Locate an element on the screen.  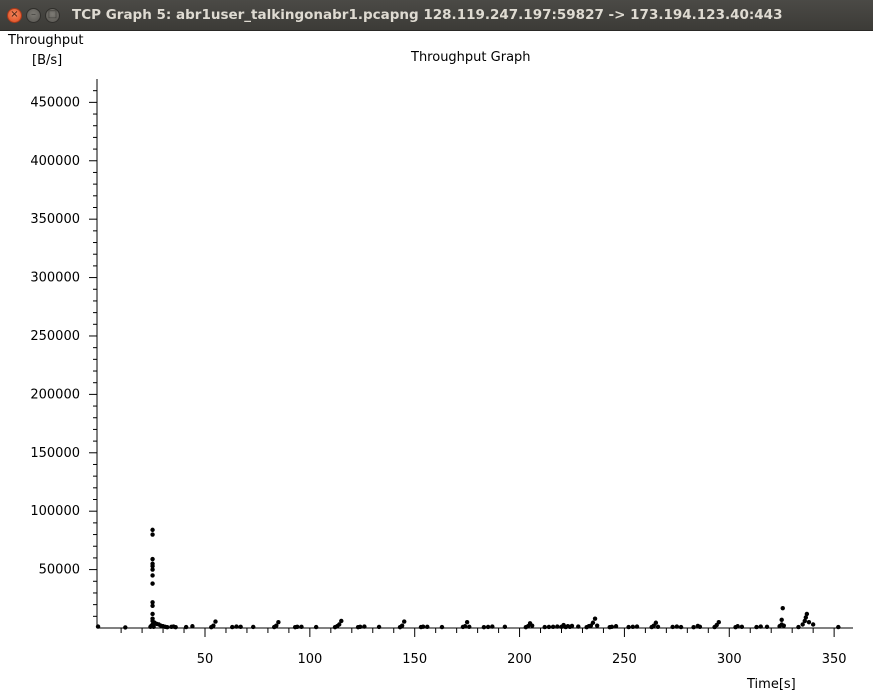
x-tick-label: 300 is located at coordinates (729, 659).